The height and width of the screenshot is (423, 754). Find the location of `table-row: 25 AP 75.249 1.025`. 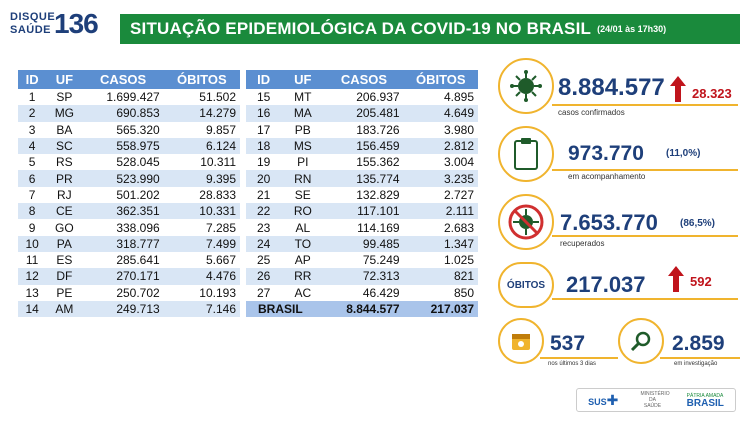

table-row: 25 AP 75.249 1.025 is located at coordinates (362, 260).